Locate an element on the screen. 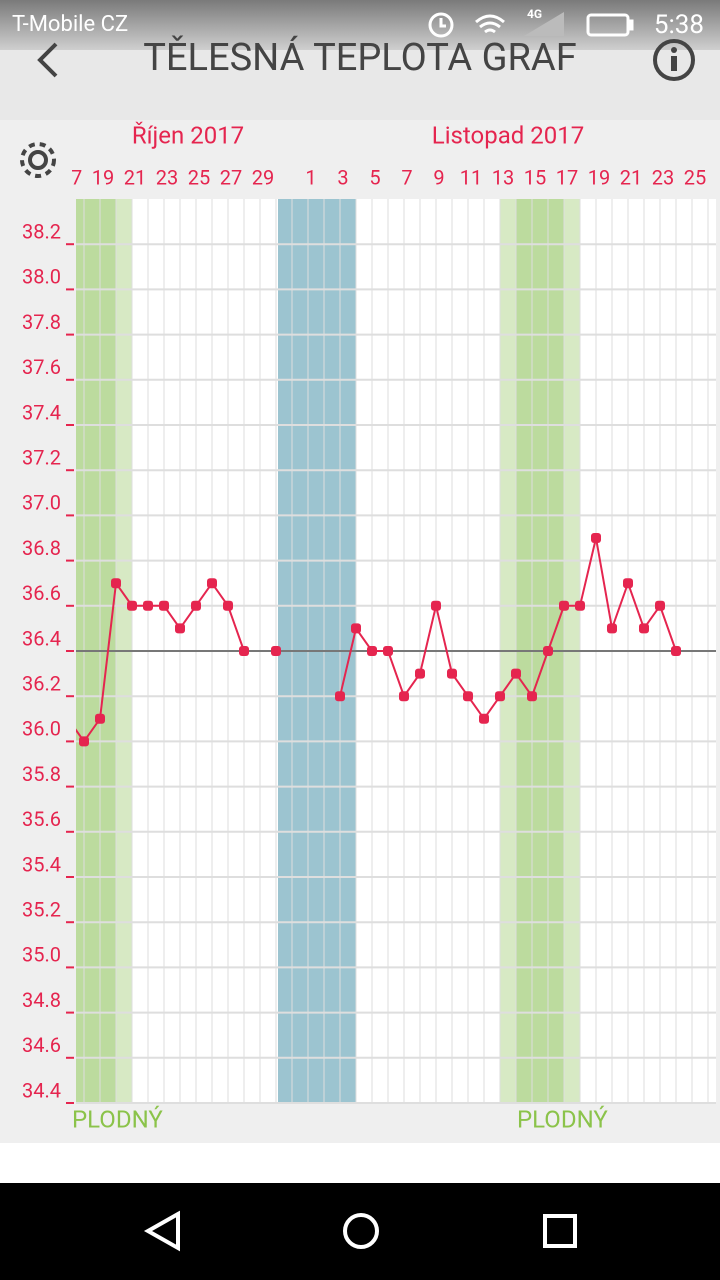  y-tick-label: 36.6 is located at coordinates (41, 593).